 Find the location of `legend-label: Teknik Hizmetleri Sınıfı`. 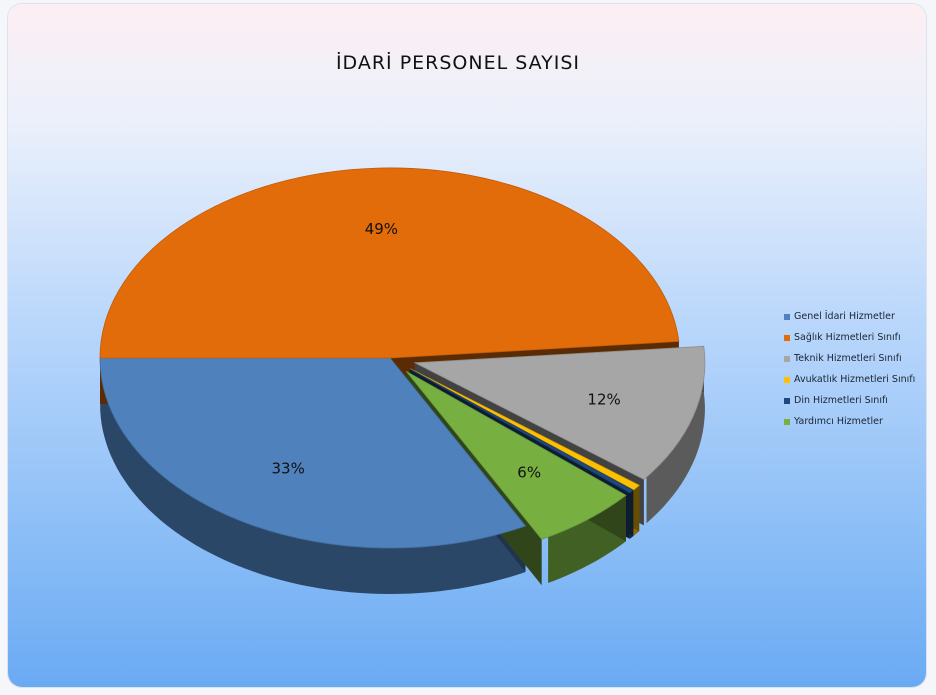

legend-label: Teknik Hizmetleri Sınıfı is located at coordinates (848, 358).